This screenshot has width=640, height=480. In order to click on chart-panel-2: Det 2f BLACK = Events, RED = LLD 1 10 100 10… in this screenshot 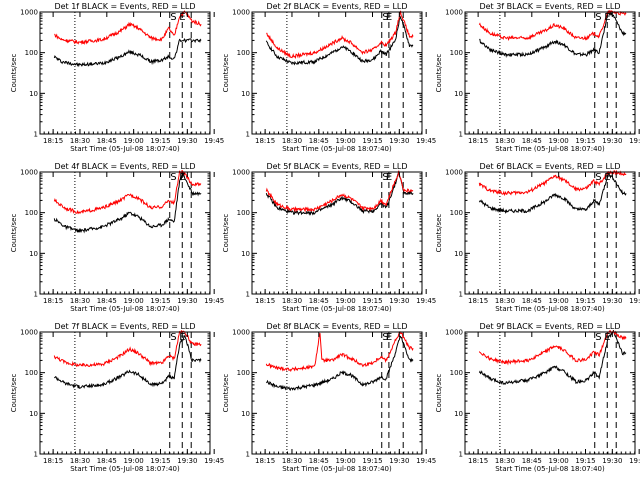, I will do `click(329, 77)`.